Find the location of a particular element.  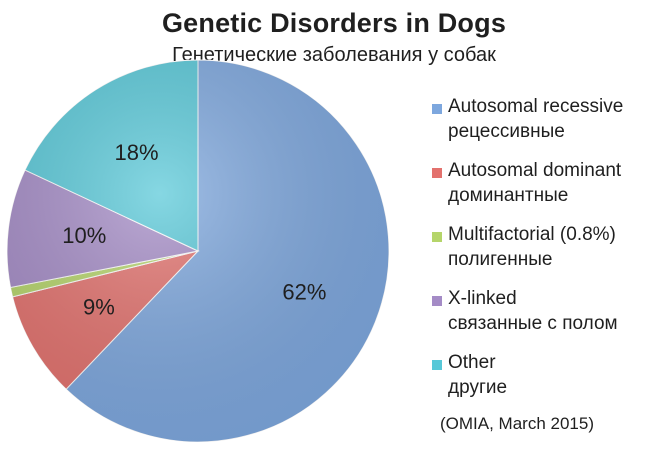

pie-data-label-x-linked: 10% is located at coordinates (84, 235).